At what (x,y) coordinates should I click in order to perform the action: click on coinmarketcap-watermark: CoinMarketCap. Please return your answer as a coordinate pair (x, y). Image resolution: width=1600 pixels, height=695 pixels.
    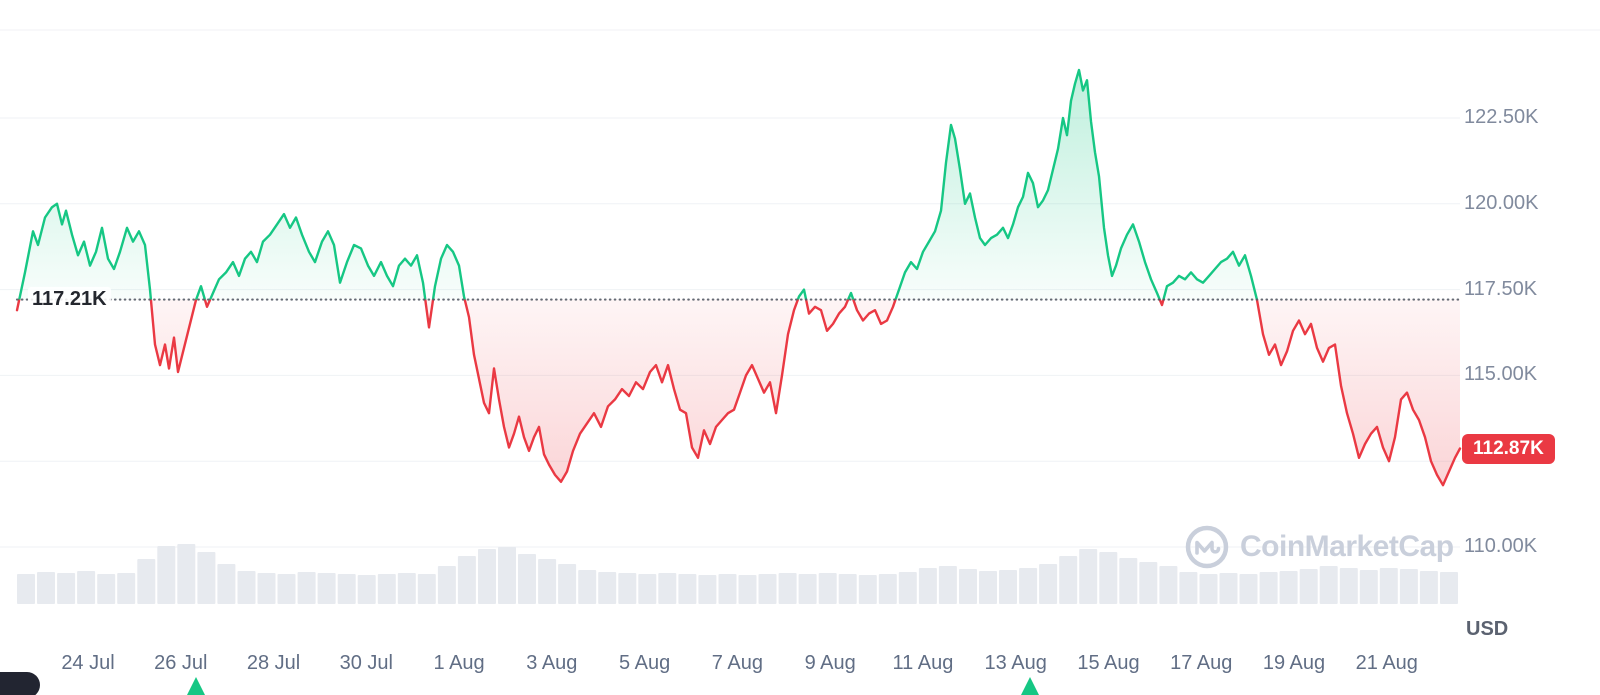
    Looking at the image, I should click on (1319, 547).